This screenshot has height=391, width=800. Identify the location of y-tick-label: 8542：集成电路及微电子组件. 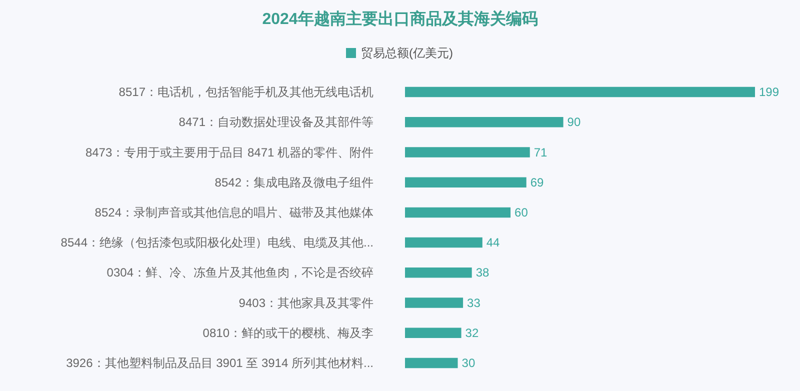
(294, 182).